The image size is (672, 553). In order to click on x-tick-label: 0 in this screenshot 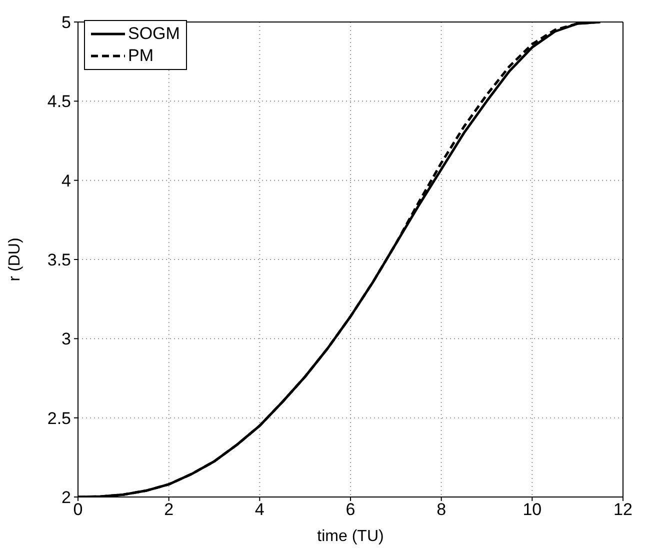, I will do `click(78, 510)`.